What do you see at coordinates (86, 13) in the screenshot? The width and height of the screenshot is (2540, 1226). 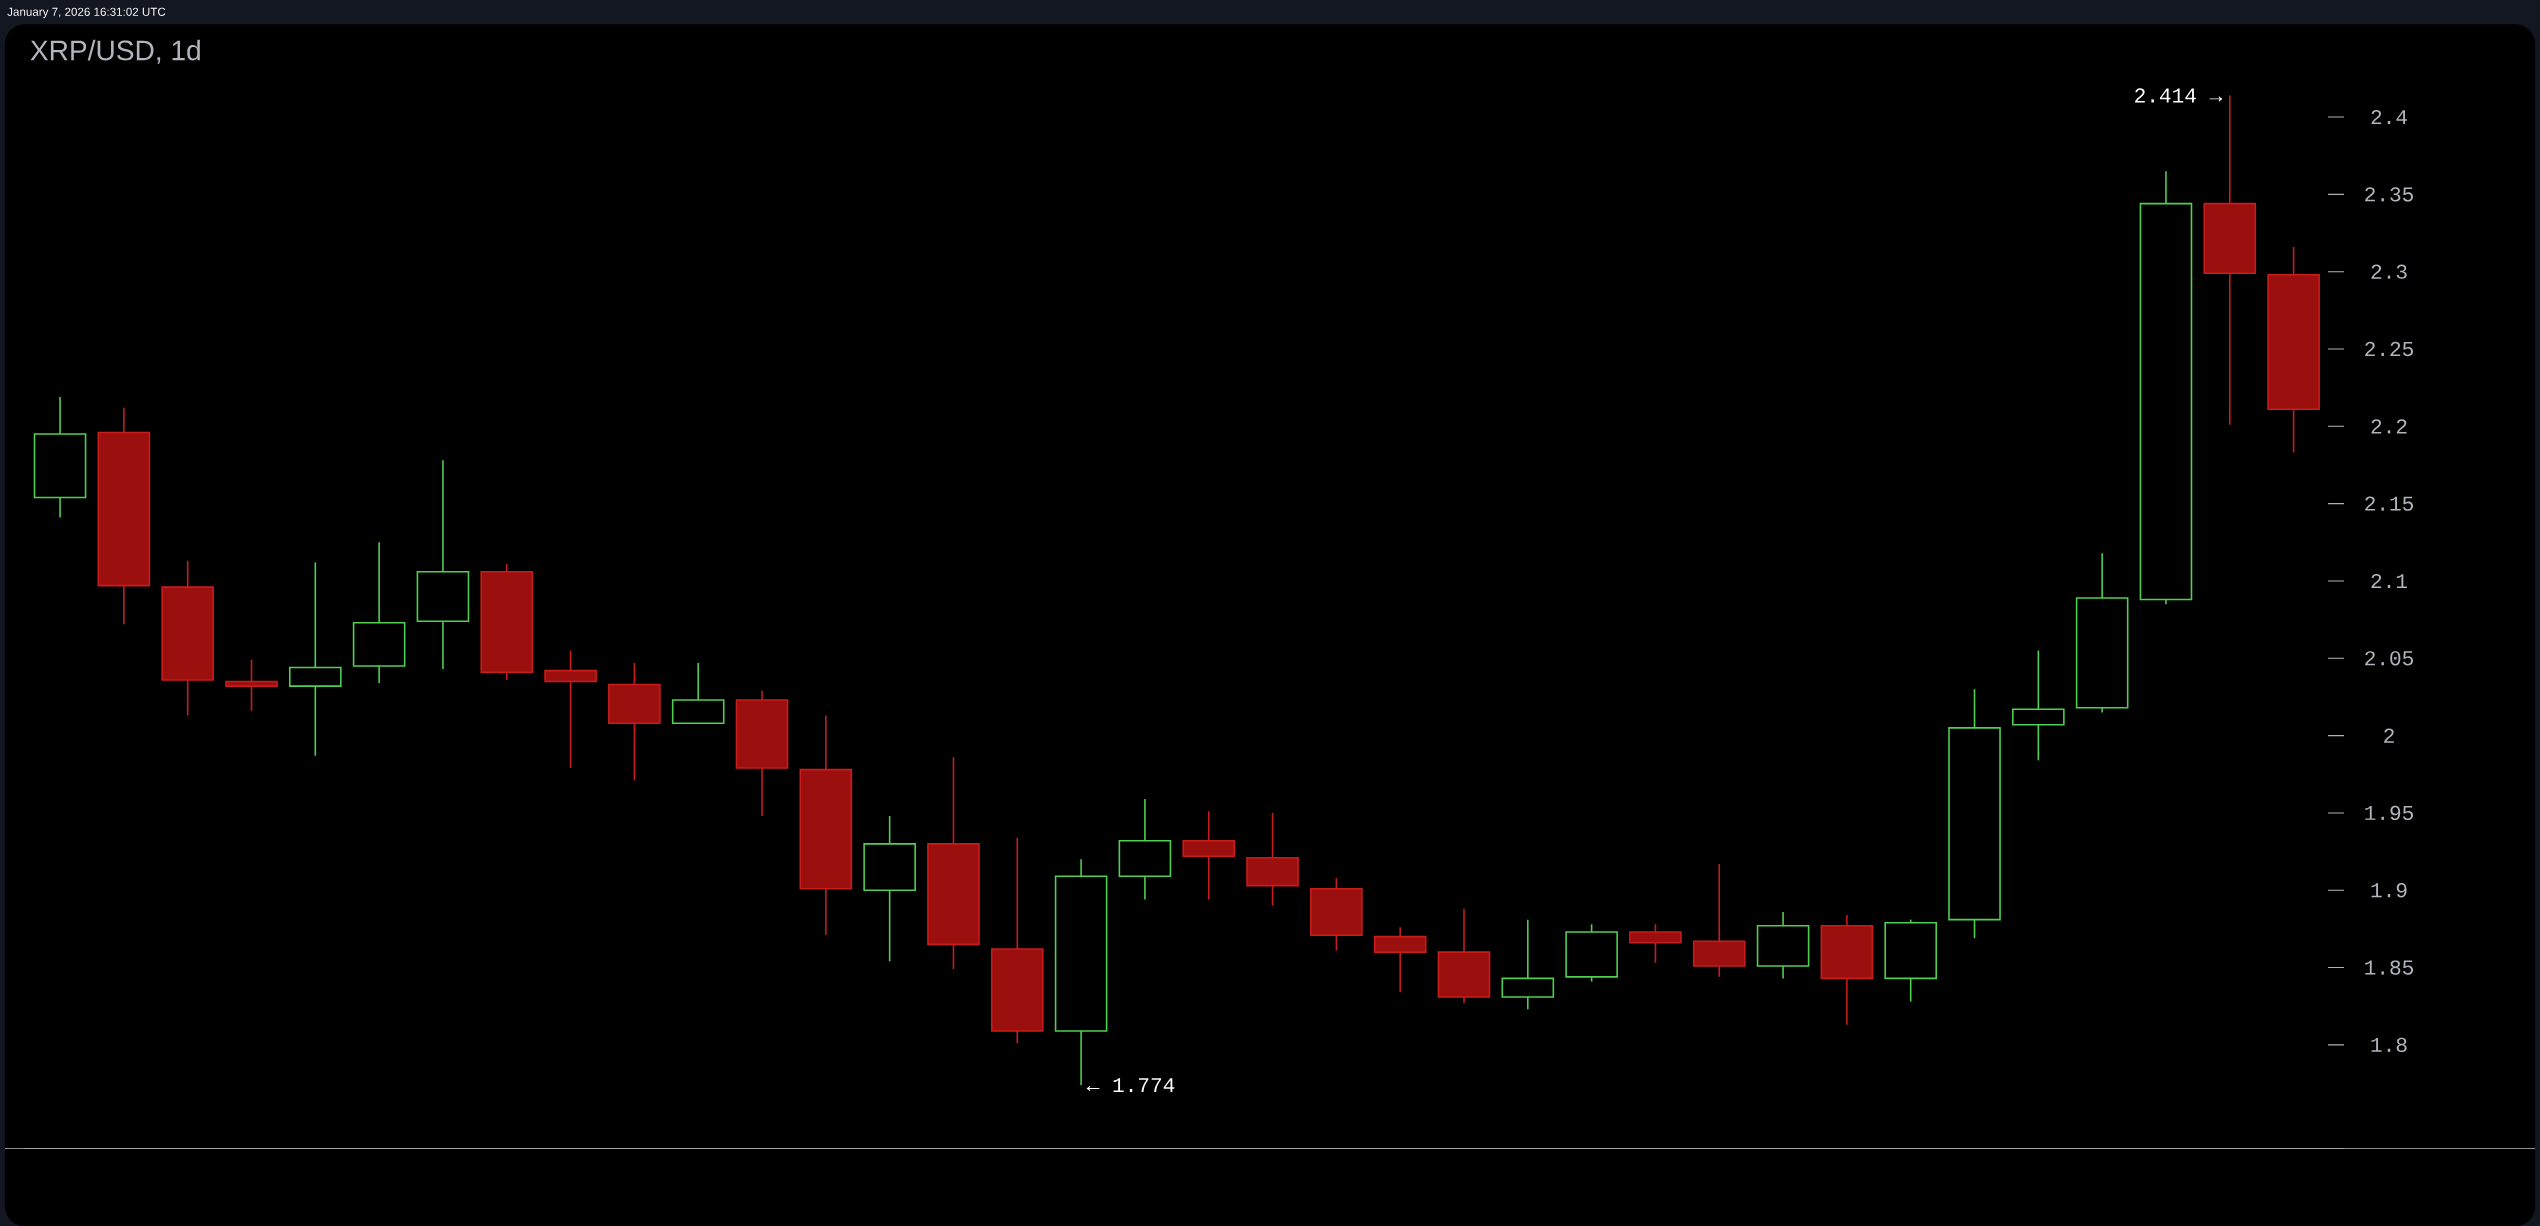 I see `chart-subtitle: January 7, 2026 16:31:02 UTC` at bounding box center [86, 13].